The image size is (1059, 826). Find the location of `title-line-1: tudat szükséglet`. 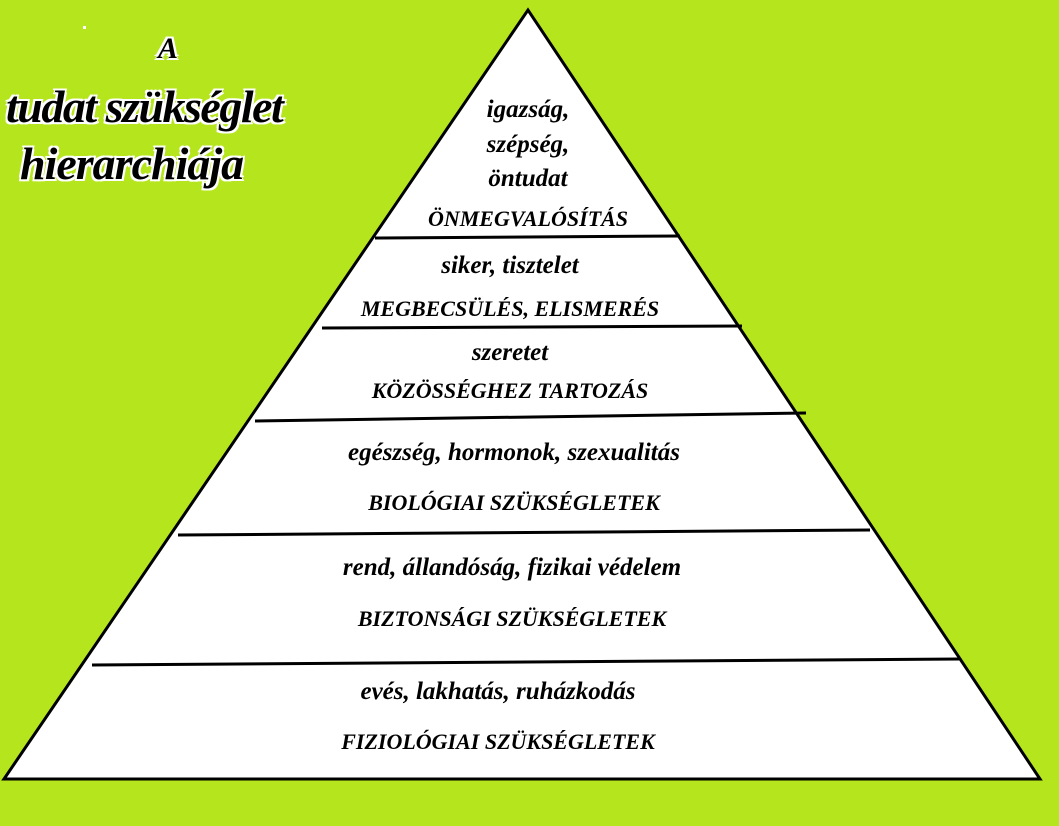

title-line-1: tudat szükséglet is located at coordinates (145, 106).